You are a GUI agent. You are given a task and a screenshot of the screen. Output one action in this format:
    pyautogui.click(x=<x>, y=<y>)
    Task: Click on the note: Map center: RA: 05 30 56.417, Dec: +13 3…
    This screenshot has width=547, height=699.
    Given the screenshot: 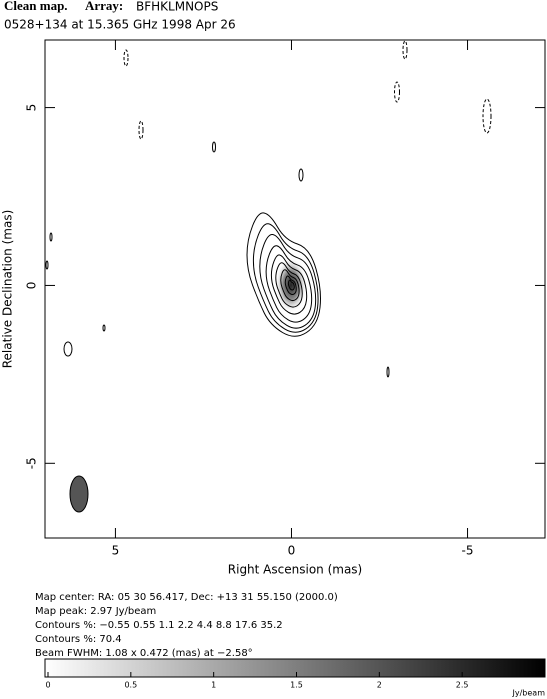 What is the action you would take?
    pyautogui.click(x=186, y=597)
    